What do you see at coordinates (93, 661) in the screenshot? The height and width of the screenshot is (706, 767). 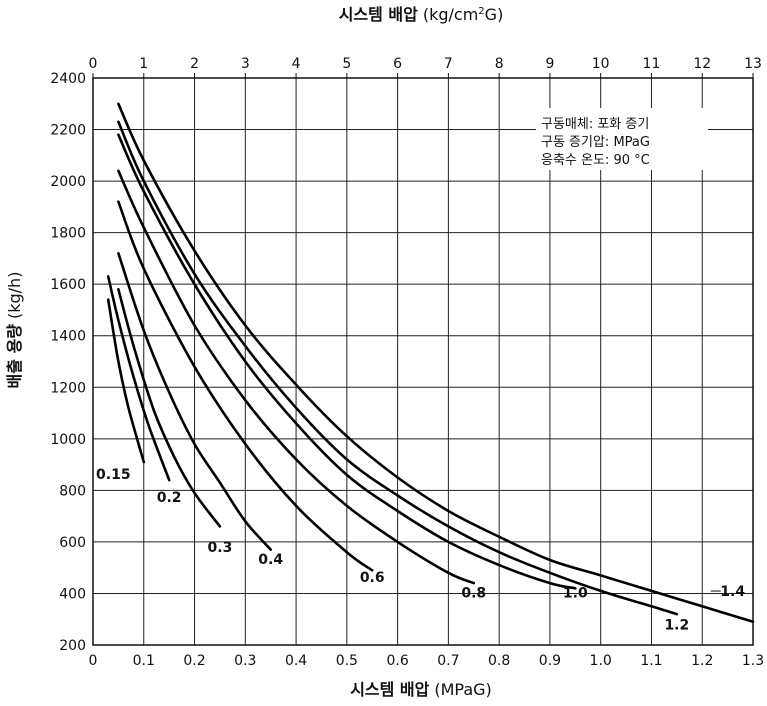 I see `x-tick-label-0: 0` at bounding box center [93, 661].